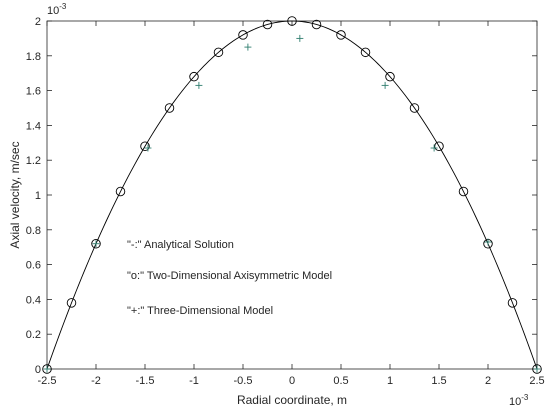 The height and width of the screenshot is (414, 550). Describe the element at coordinates (145, 381) in the screenshot. I see `x-tick-label: -1.5` at that location.